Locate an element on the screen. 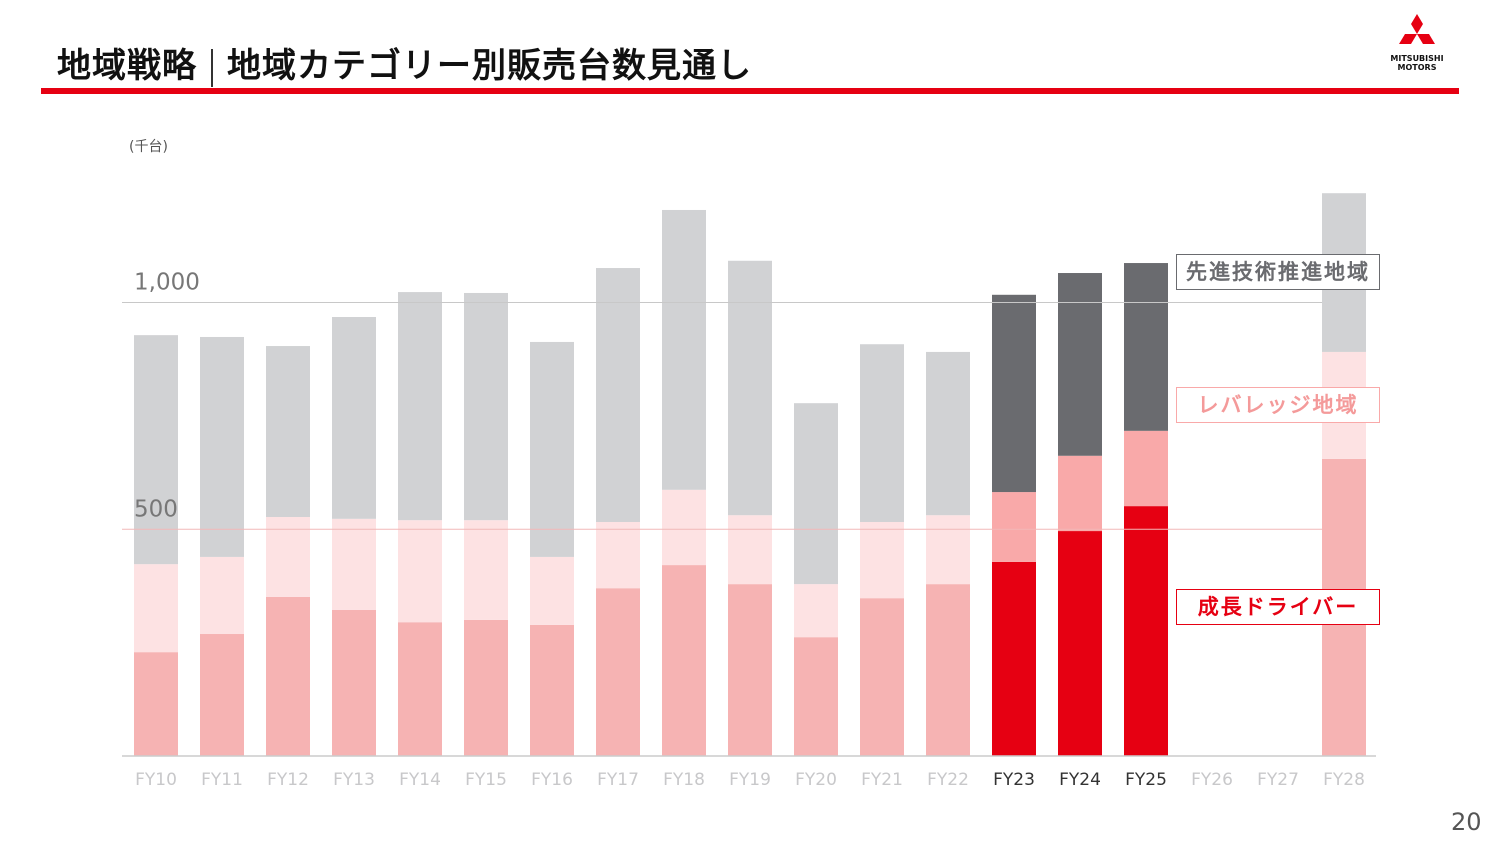 The height and width of the screenshot is (844, 1500). header-divider is located at coordinates (750, 91).